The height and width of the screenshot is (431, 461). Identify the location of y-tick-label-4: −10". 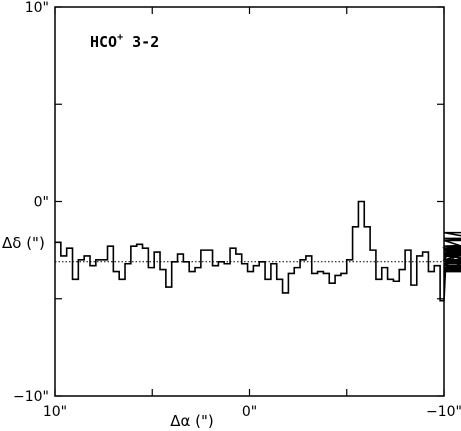
(31, 397).